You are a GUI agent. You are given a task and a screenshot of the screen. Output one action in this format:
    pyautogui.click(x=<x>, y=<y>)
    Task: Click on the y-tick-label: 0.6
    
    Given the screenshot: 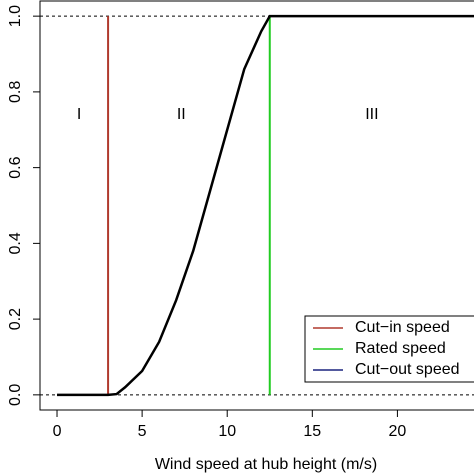 What is the action you would take?
    pyautogui.click(x=15, y=167)
    